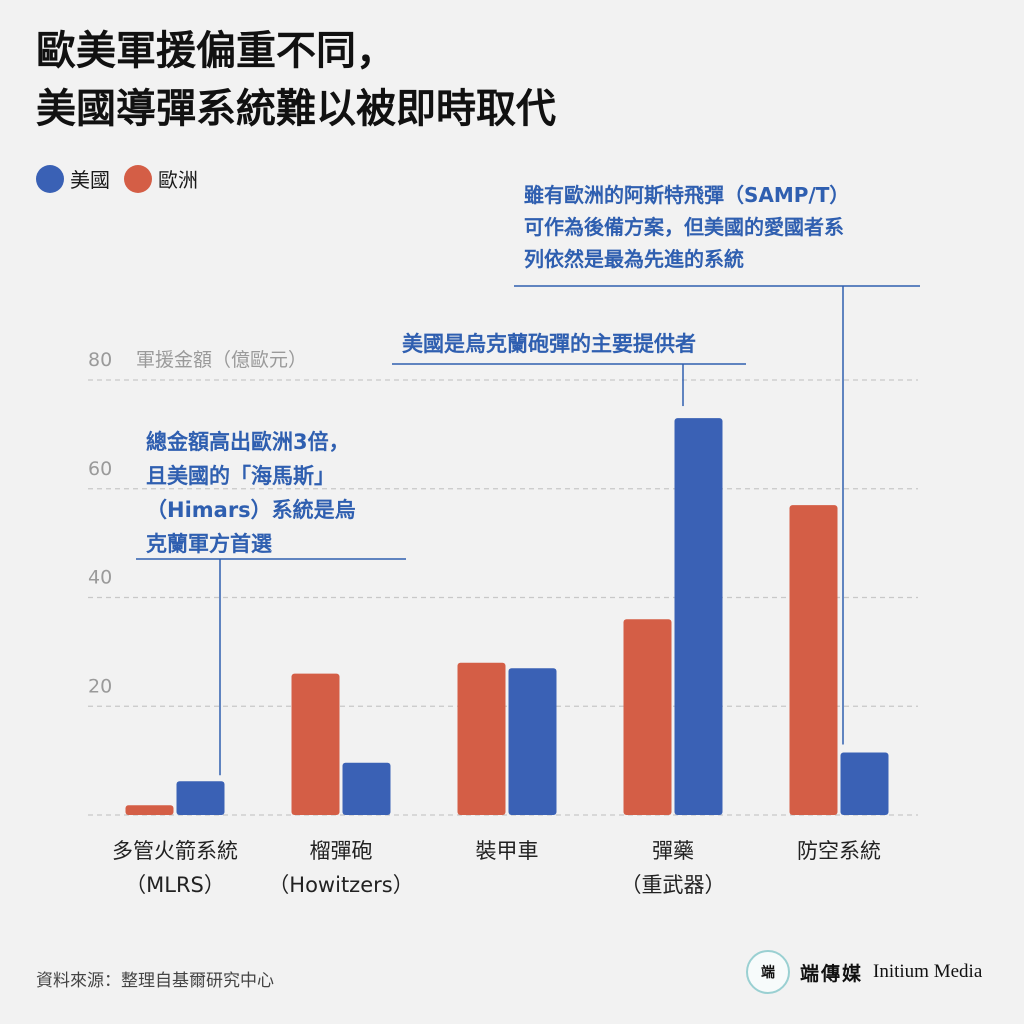 The width and height of the screenshot is (1024, 1024). Describe the element at coordinates (832, 973) in the screenshot. I see `brand-name-cn: 端傳媒` at that location.